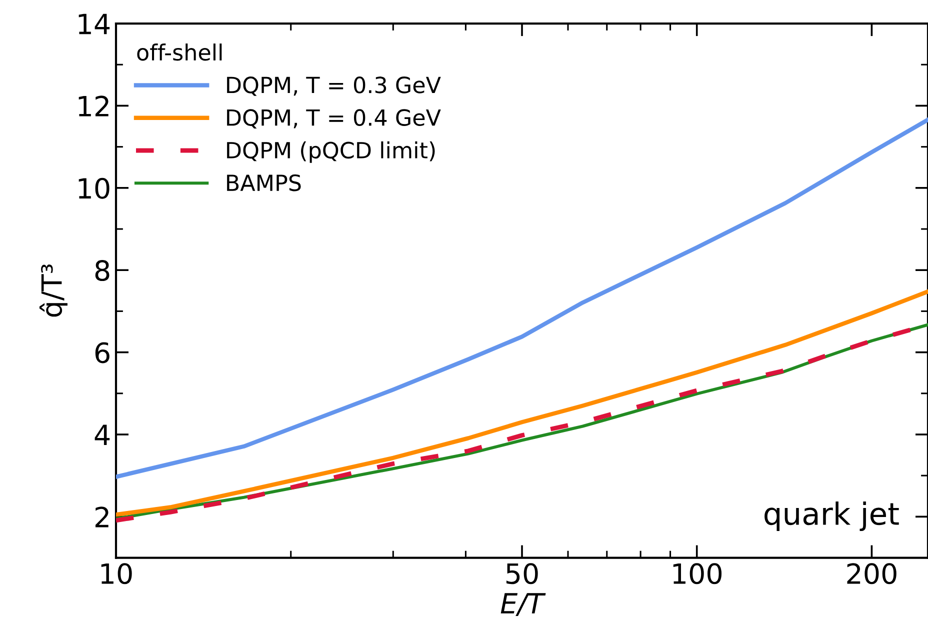  Describe the element at coordinates (94, 24) in the screenshot. I see `y-tick-label: 14` at that location.